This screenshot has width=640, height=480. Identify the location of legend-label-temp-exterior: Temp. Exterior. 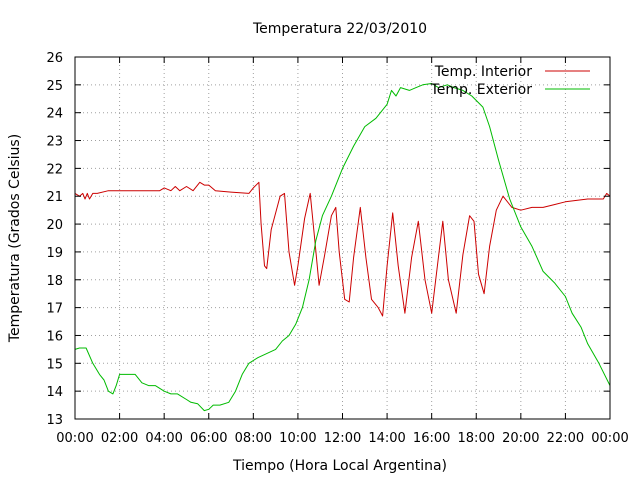
(481, 90).